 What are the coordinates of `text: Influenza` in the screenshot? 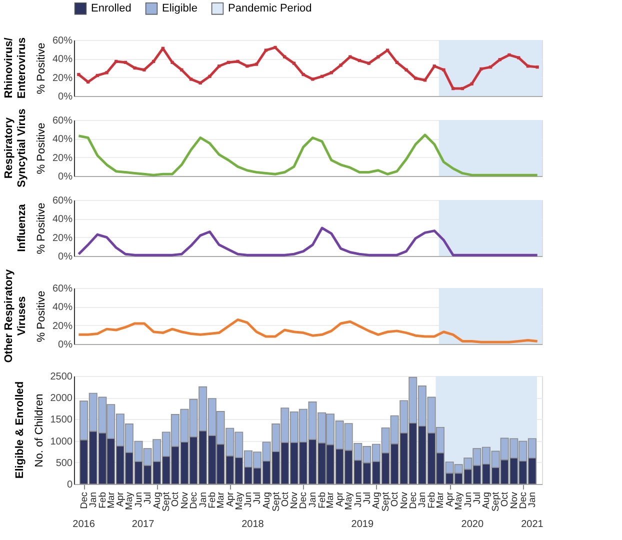 It's located at (22, 227).